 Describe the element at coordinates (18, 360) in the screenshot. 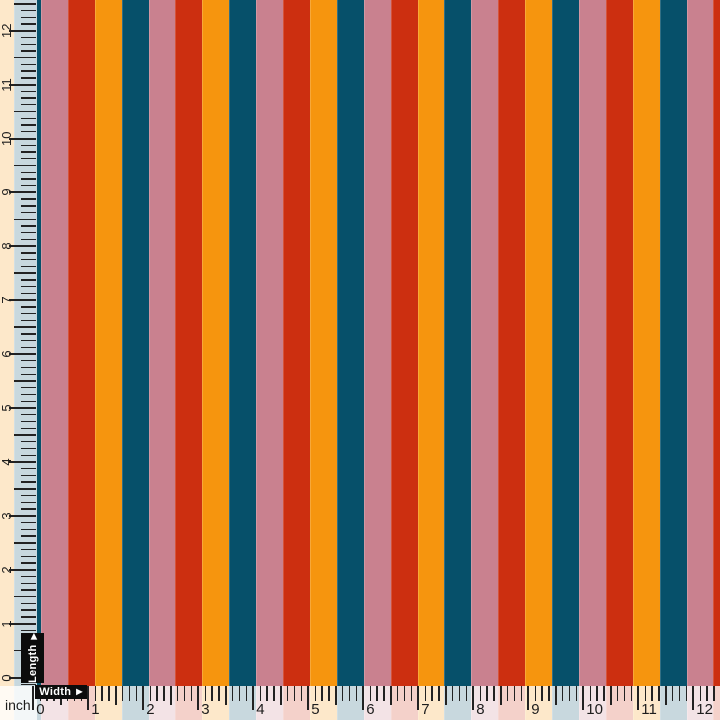

I see `vertical-ruler-band` at that location.